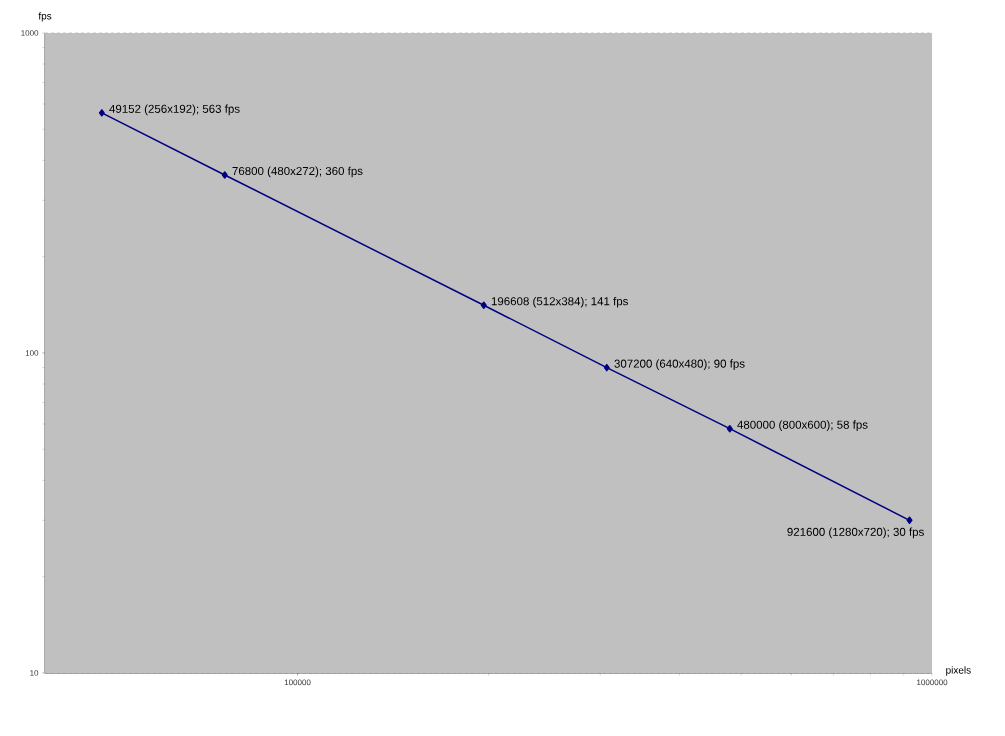  I want to click on x-tick-label: 100000, so click(297, 682).